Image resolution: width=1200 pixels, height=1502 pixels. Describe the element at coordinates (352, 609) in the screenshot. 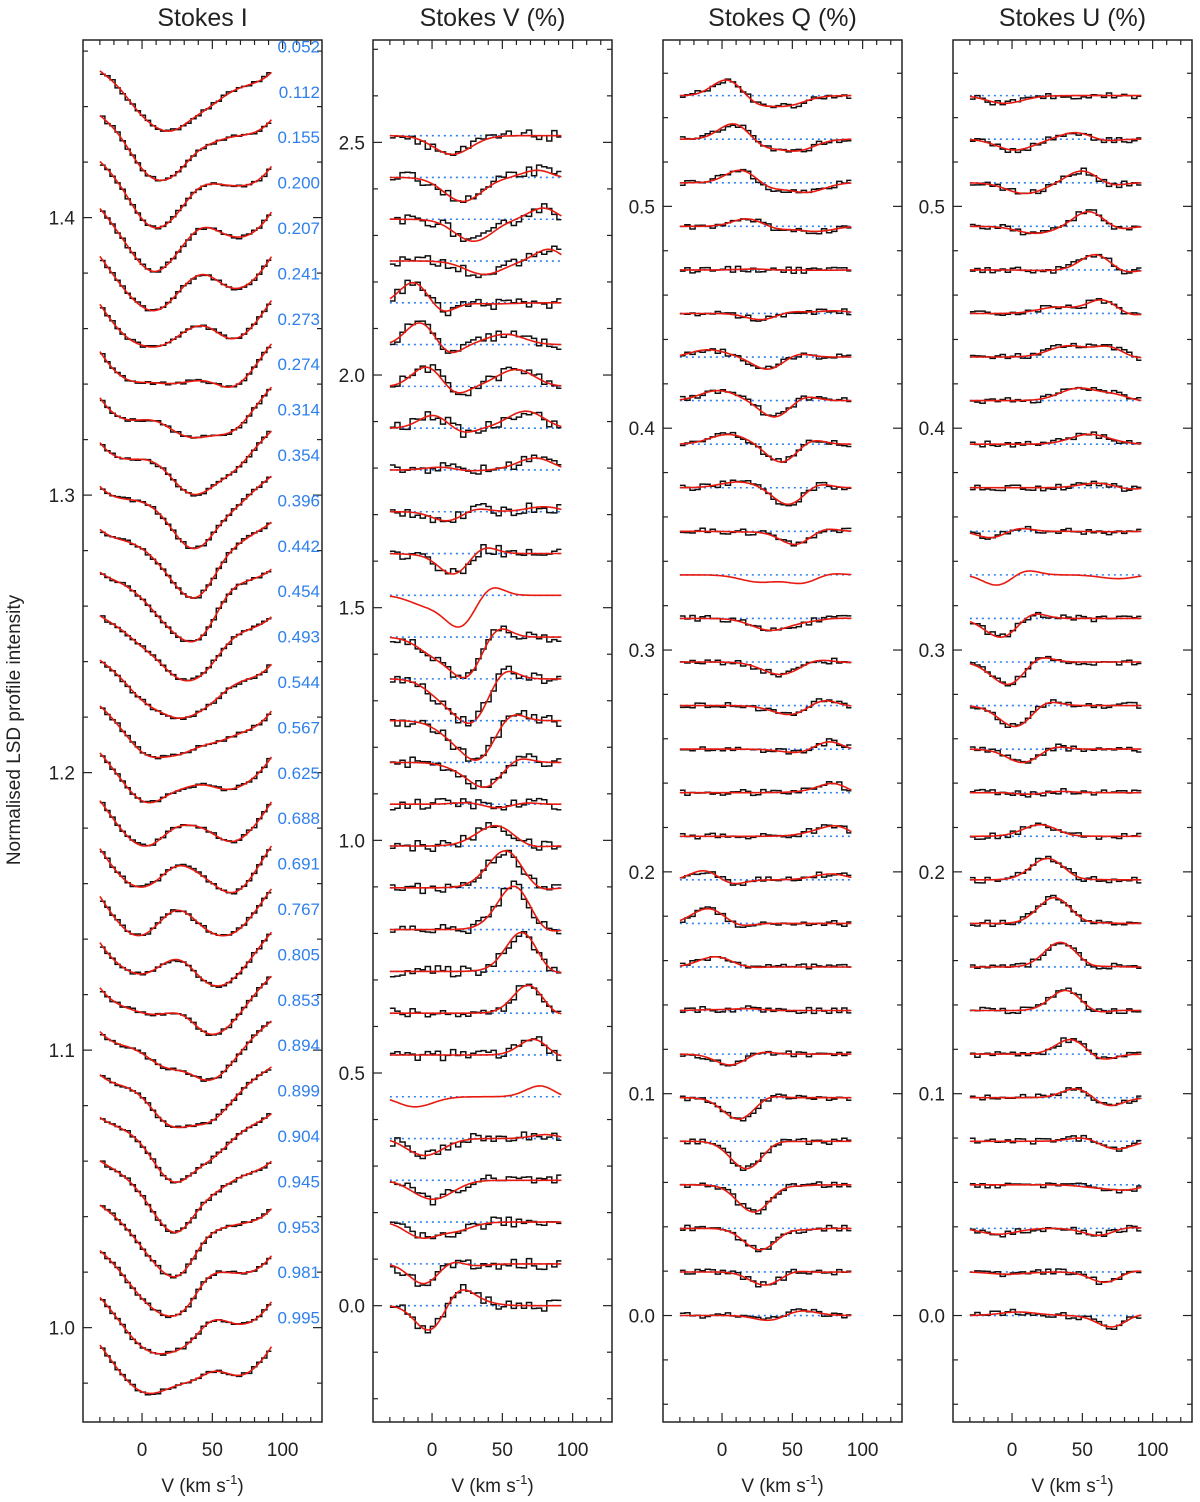

I see `y-tick-label: 1.5` at that location.